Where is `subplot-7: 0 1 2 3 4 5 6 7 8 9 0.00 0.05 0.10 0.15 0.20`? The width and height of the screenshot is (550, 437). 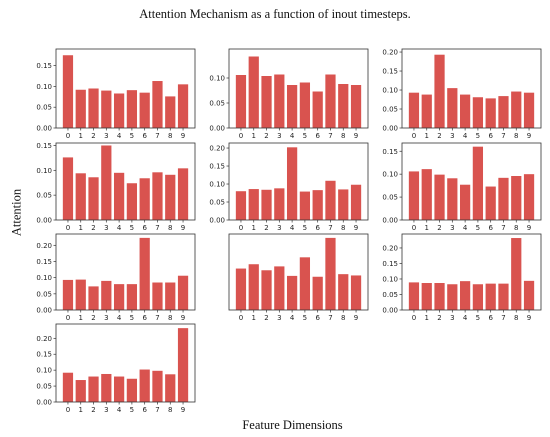 subplot-7: 0 1 2 3 4 5 6 7 8 9 0.00 0.05 0.10 0.15 0.20 is located at coordinates (116, 277).